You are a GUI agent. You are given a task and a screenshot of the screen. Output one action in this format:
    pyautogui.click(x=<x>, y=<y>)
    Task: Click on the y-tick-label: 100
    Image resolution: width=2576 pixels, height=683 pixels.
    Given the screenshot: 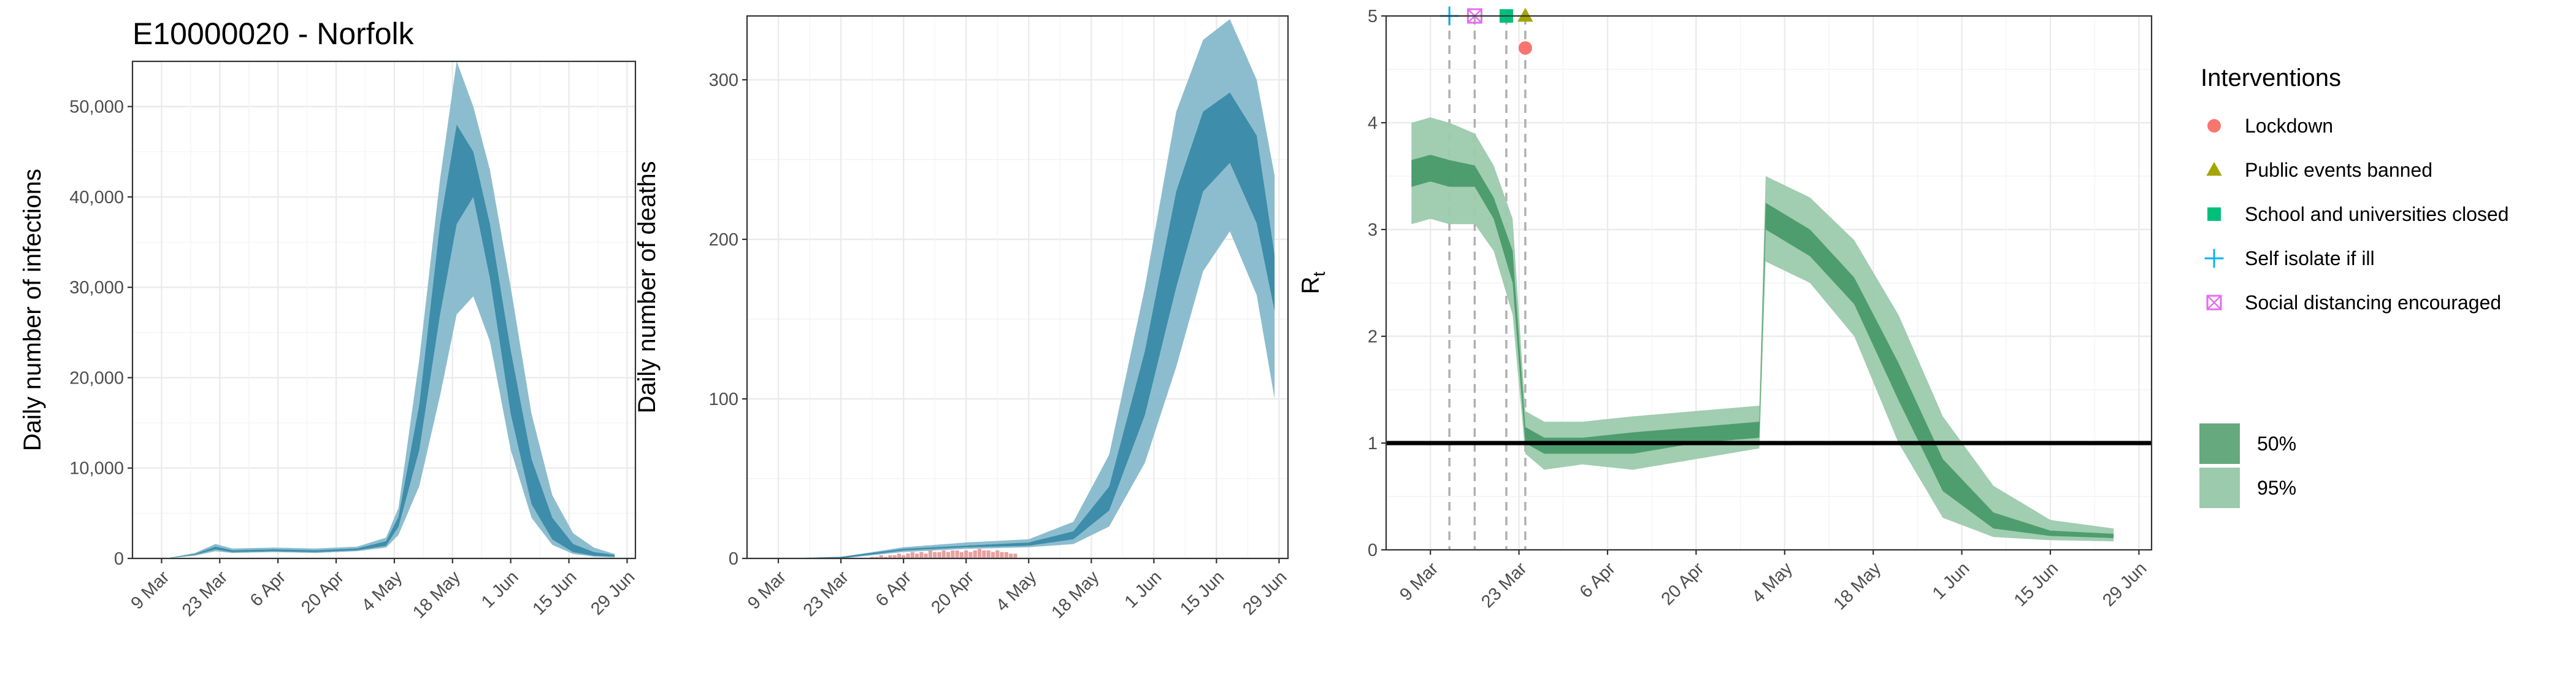 What is the action you would take?
    pyautogui.click(x=723, y=399)
    